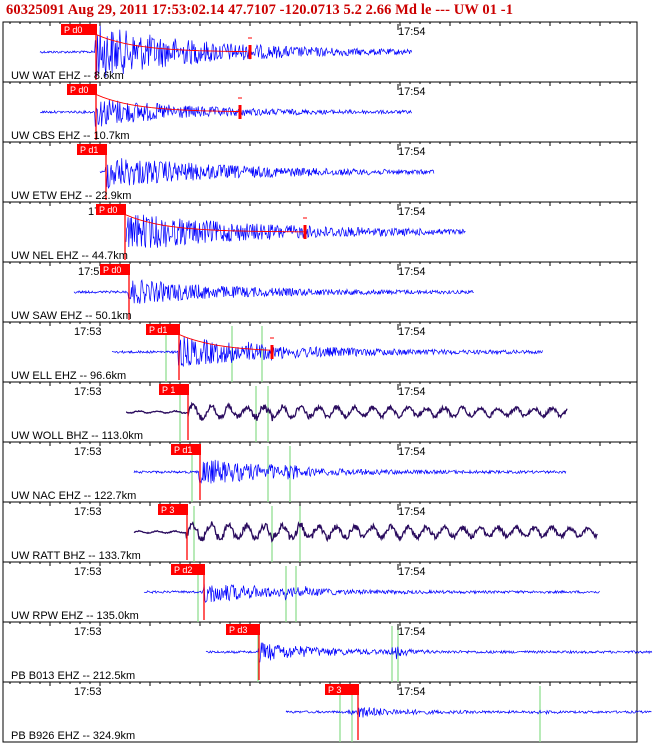 The height and width of the screenshot is (746, 653). I want to click on tick-label-left: 17:5, so click(88, 272).